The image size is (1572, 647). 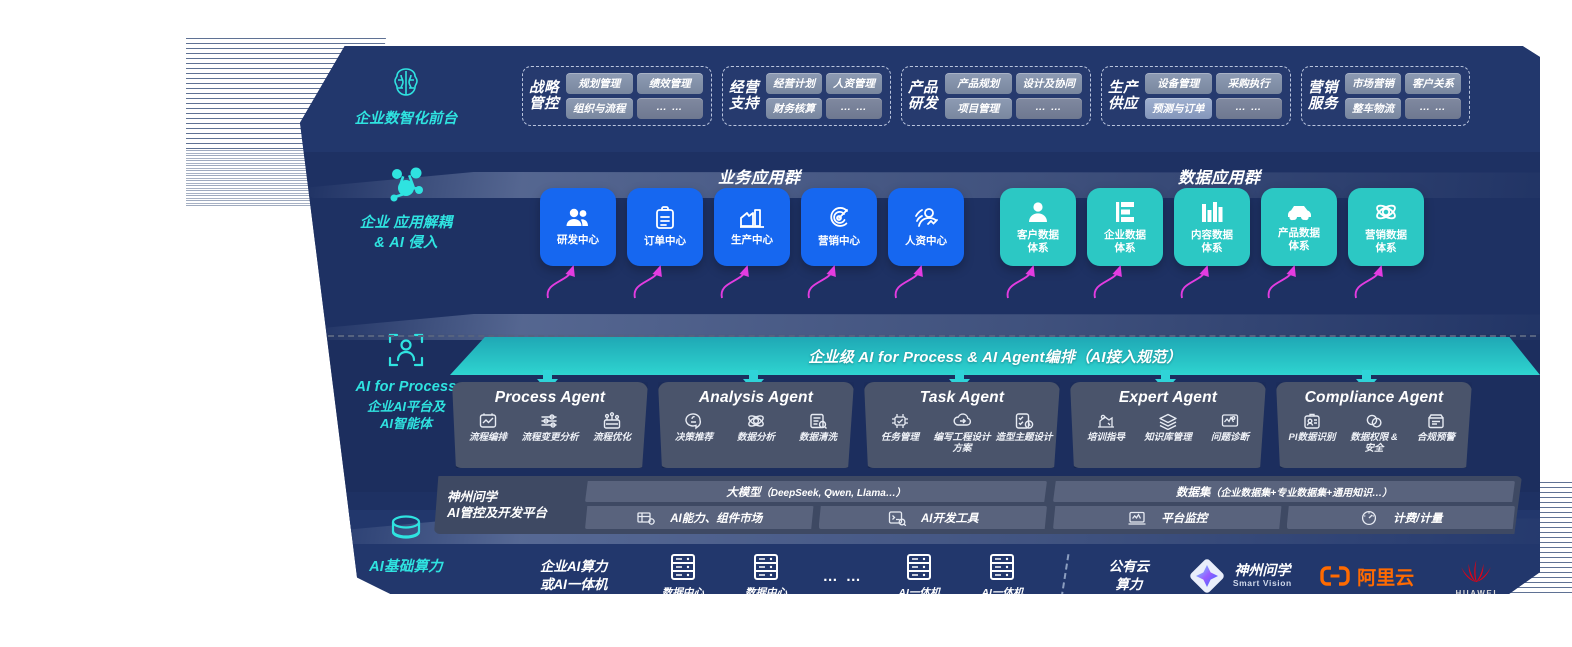 I want to click on agent-card-compliance: Compliance Agent PI数据识别 数据权限 & 安全, so click(x=1374, y=425).